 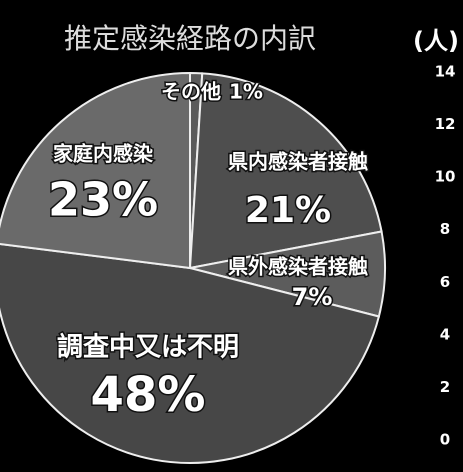 I want to click on slice-label: その他, so click(x=191, y=92).